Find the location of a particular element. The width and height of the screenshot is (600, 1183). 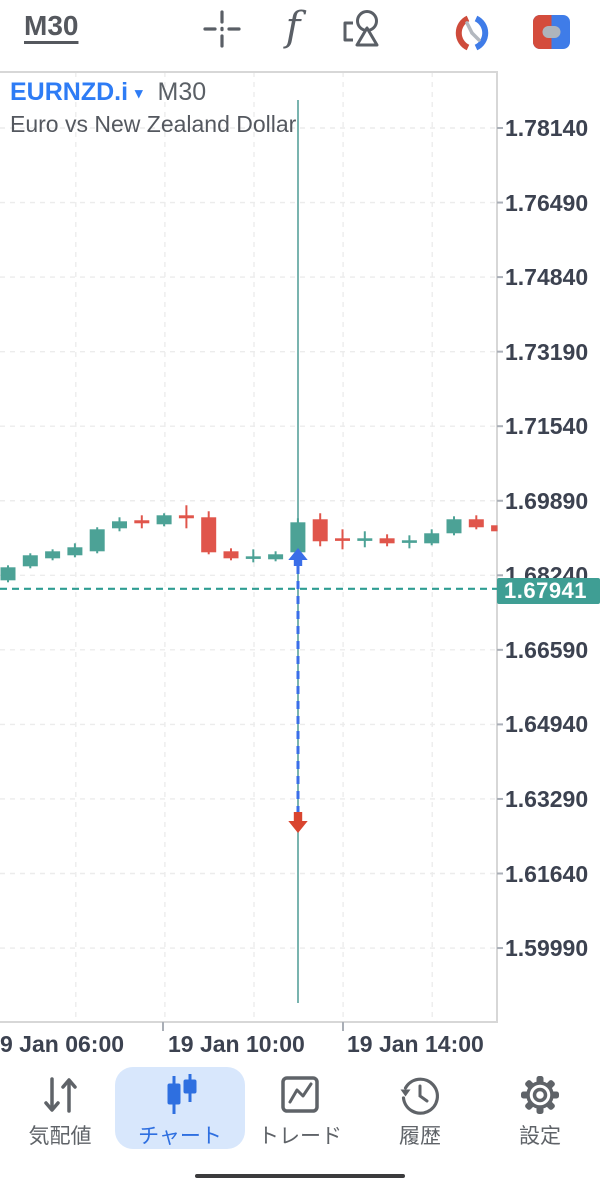

tab-quotes: 気配値 is located at coordinates (60, 1110).